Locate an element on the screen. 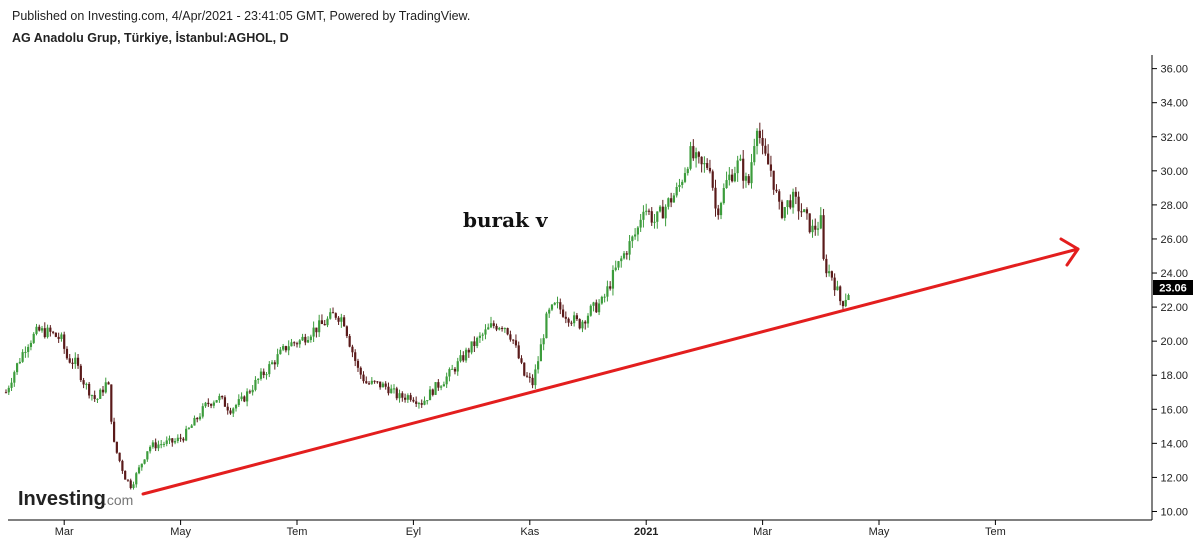  price-tick-label: 14.00 is located at coordinates (1174, 444).